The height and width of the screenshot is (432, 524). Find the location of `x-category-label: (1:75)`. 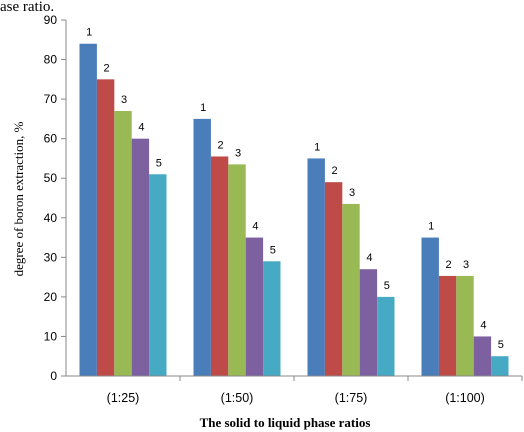

x-category-label: (1:75) is located at coordinates (351, 398).